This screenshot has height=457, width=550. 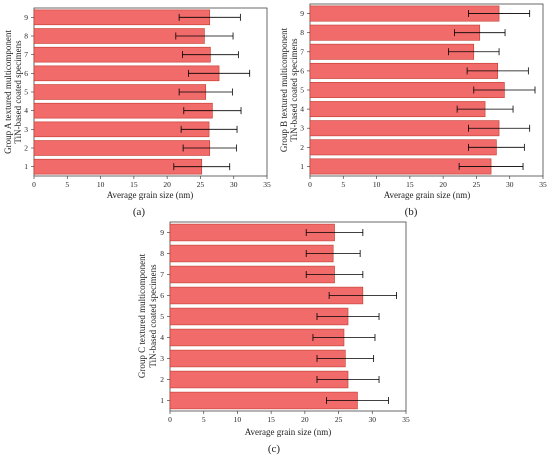 I want to click on panel-label: (c), so click(x=274, y=449).